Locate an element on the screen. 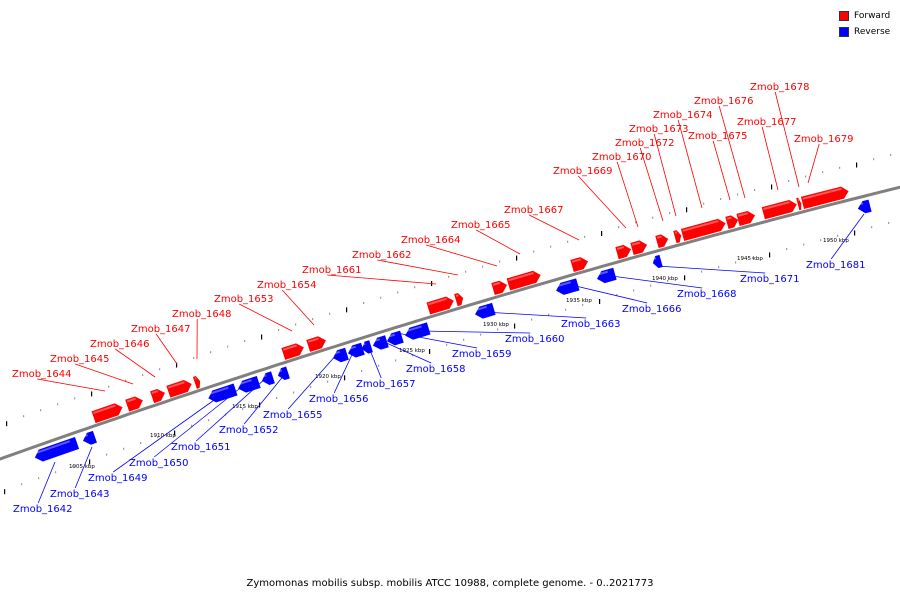  gene-label: Zmob_1671 is located at coordinates (770, 279).